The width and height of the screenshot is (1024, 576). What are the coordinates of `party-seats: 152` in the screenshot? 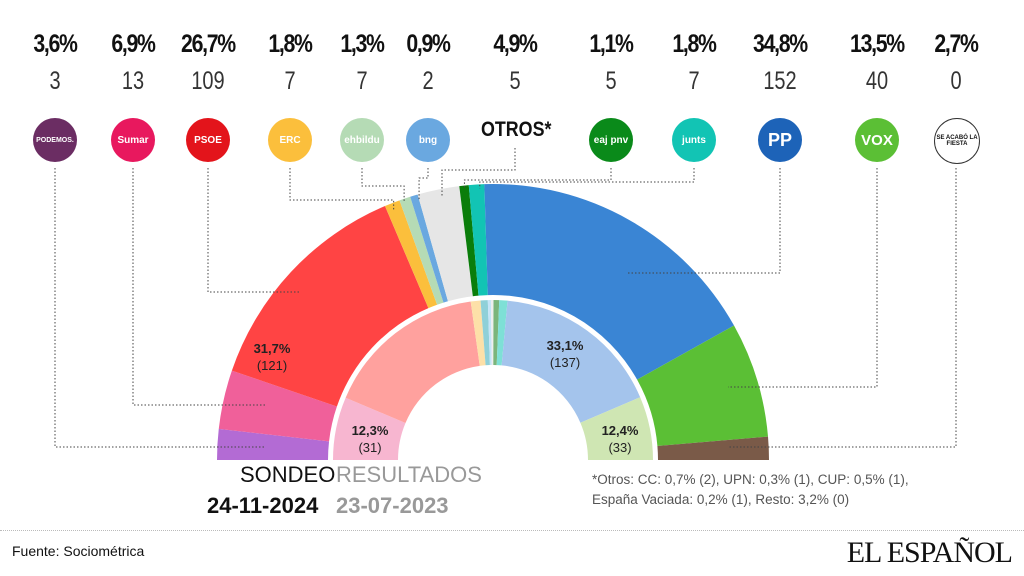 It's located at (780, 81).